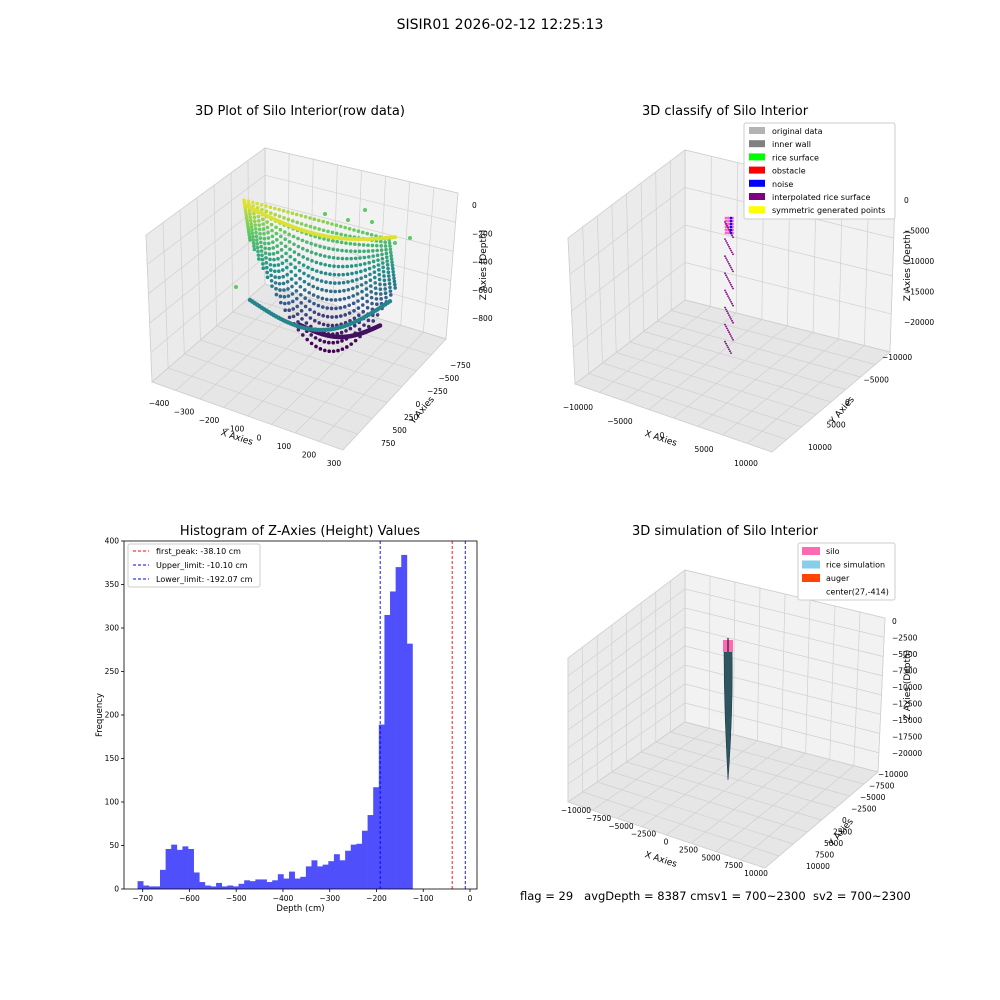 This screenshot has height=1000, width=1000. What do you see at coordinates (275, 721) in the screenshot?
I see `histogram-bars` at bounding box center [275, 721].